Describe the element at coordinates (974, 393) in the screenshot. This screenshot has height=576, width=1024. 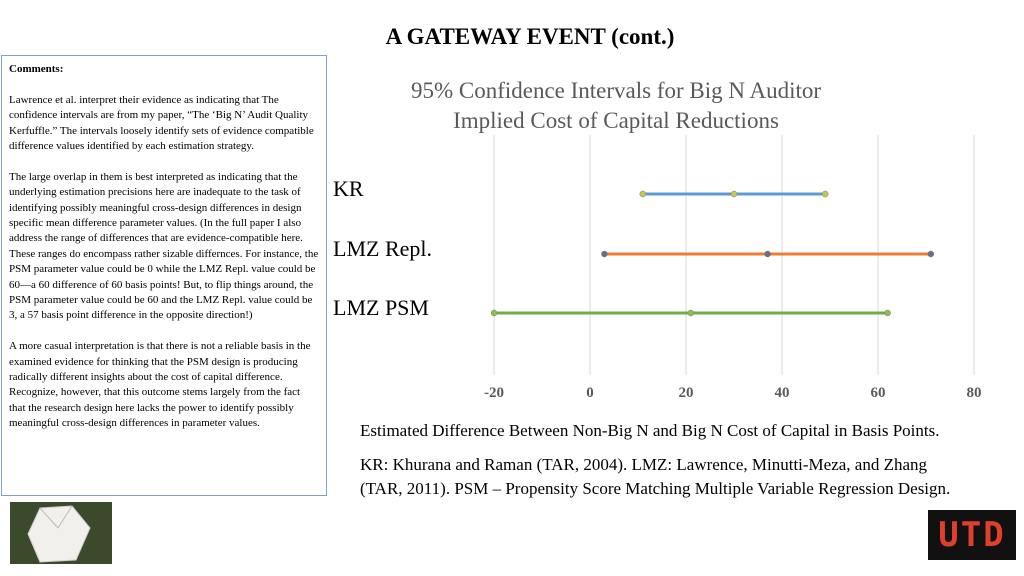
I see `x-tick-label: 80` at that location.